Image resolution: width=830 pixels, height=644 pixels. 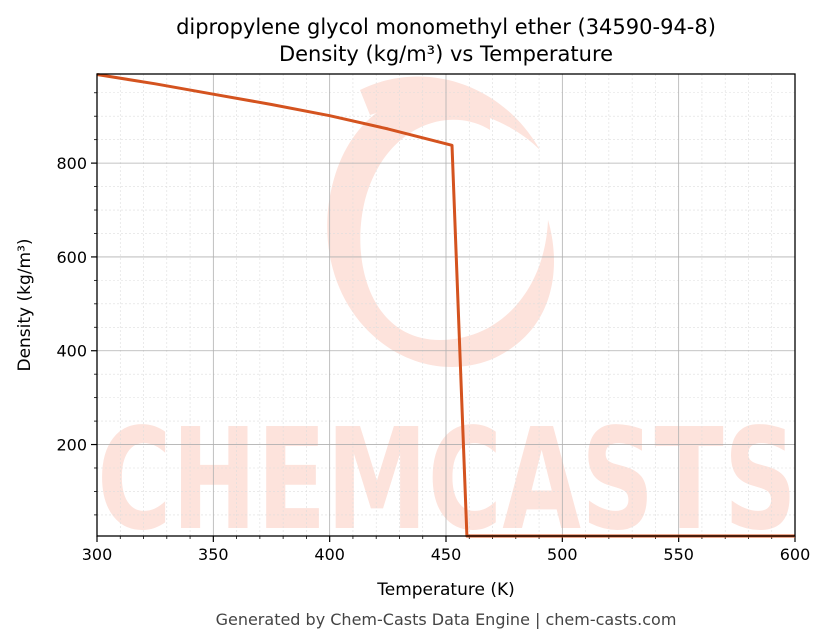 What do you see at coordinates (450, 113) in the screenshot?
I see `watermark-c-top` at bounding box center [450, 113].